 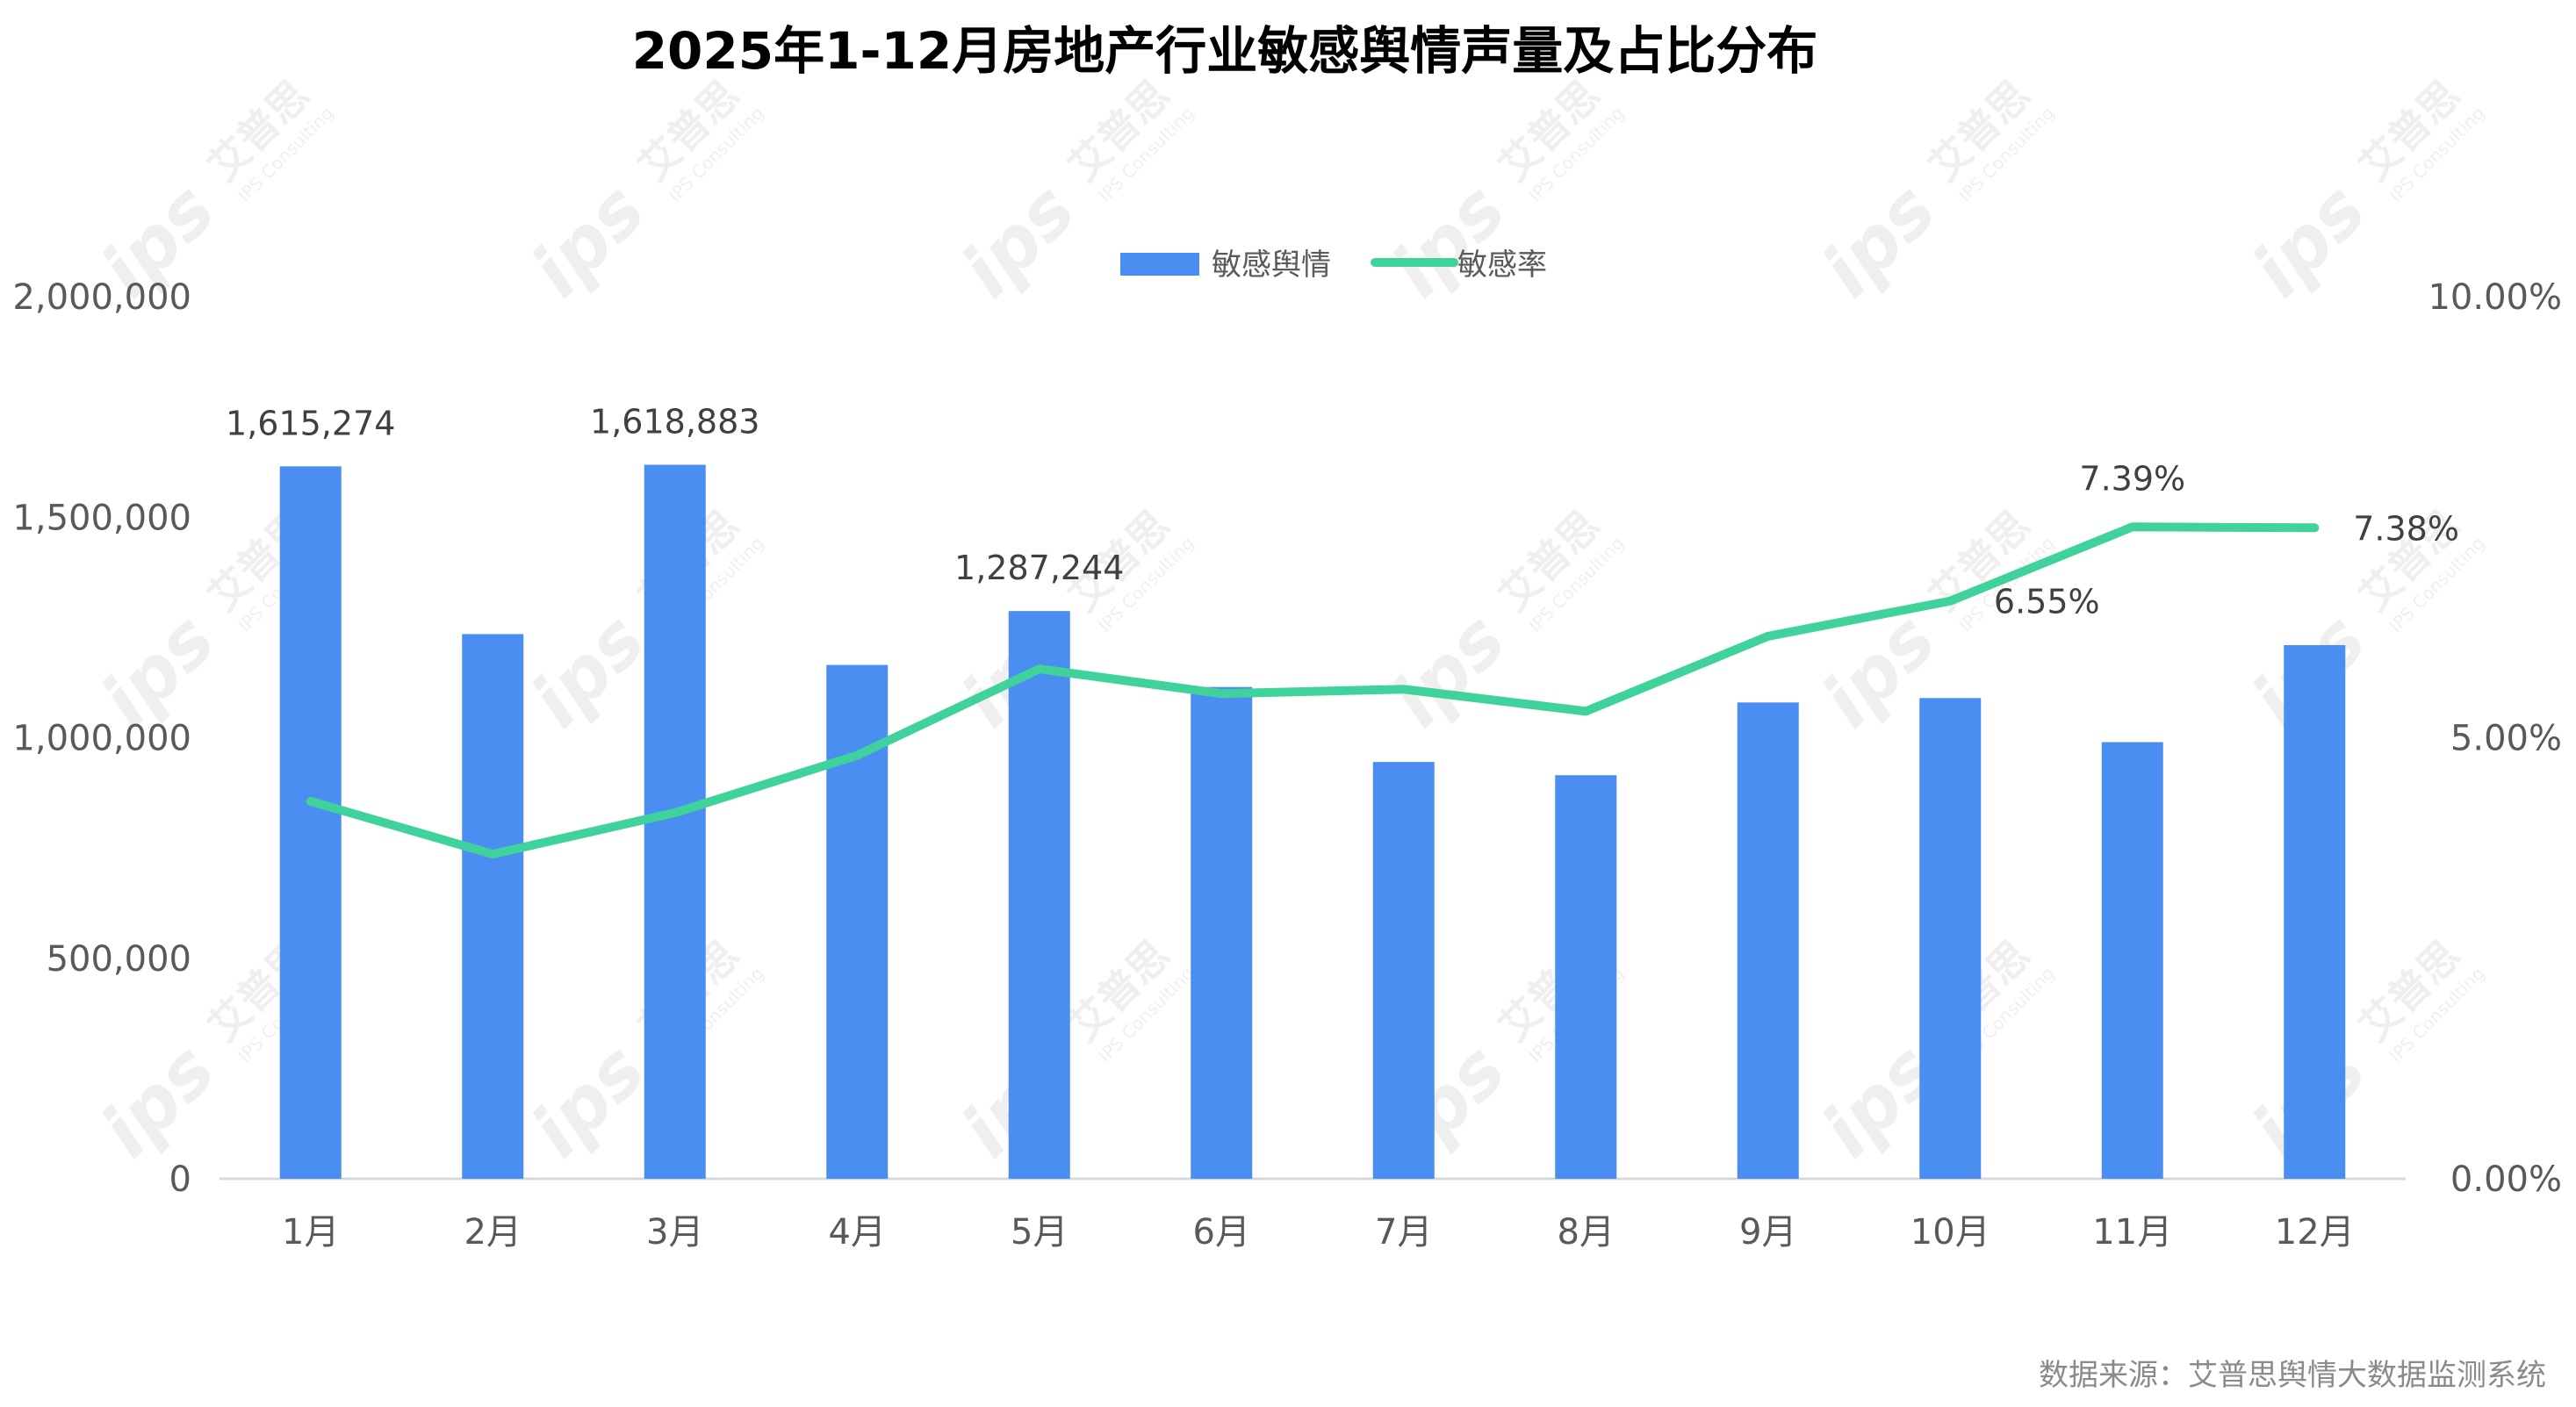 I want to click on x-tick-label: 7月, so click(x=1403, y=1232).